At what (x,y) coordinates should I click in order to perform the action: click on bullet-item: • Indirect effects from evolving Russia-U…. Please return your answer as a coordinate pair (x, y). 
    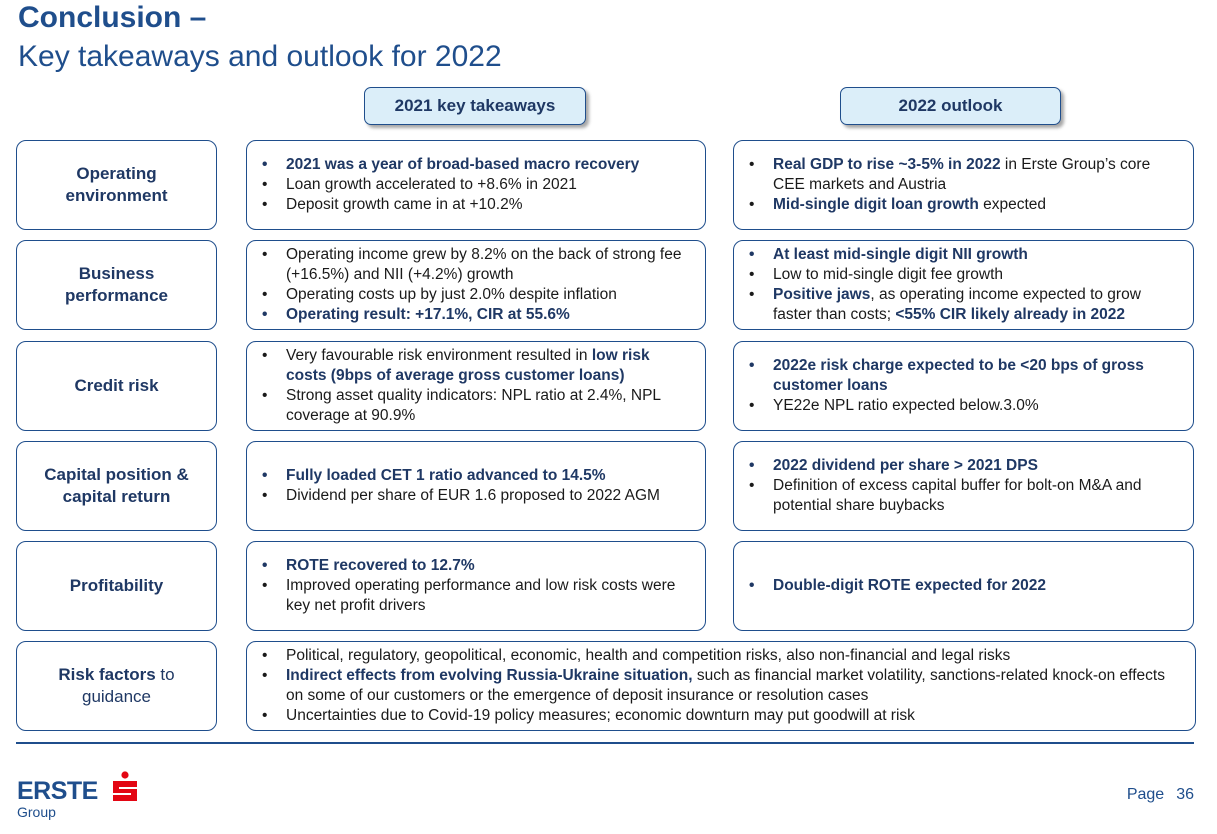
    Looking at the image, I should click on (722, 686).